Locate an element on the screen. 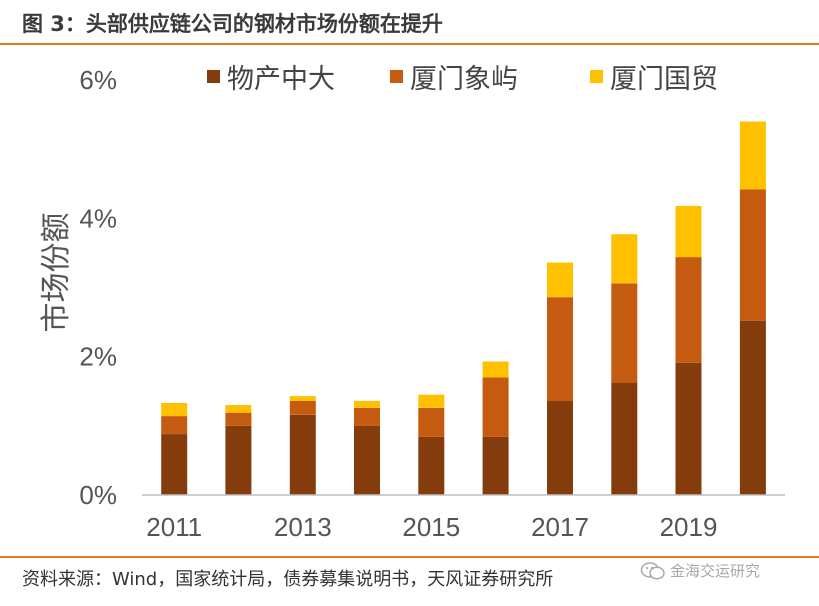  y-axis-label: 市场份额 is located at coordinates (56, 273).